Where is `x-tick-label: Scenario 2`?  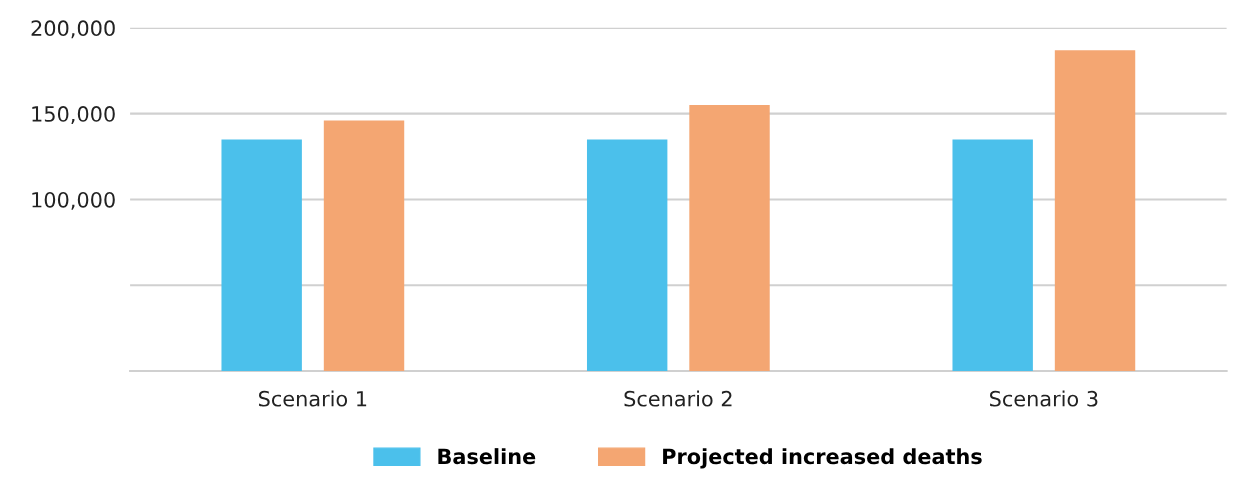
x-tick-label: Scenario 2 is located at coordinates (678, 398).